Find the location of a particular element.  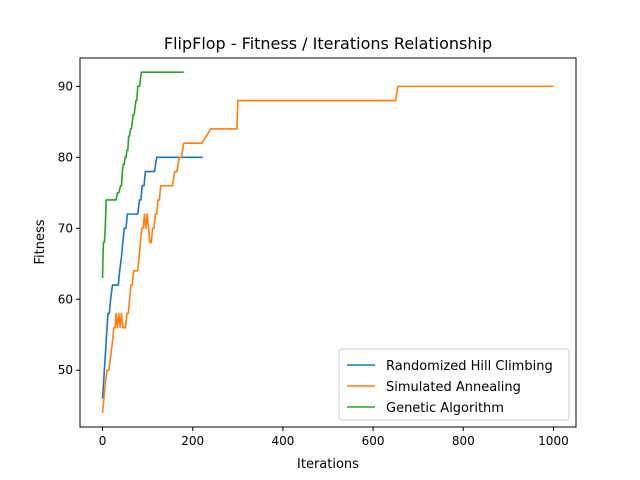

x-axis: 0 200 400 600 800 1000 is located at coordinates (334, 437).